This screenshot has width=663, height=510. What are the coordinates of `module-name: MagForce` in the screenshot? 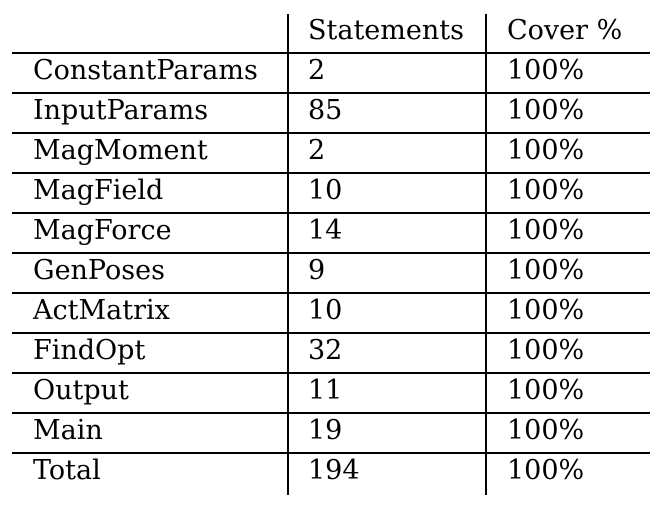 It's located at (102, 230).